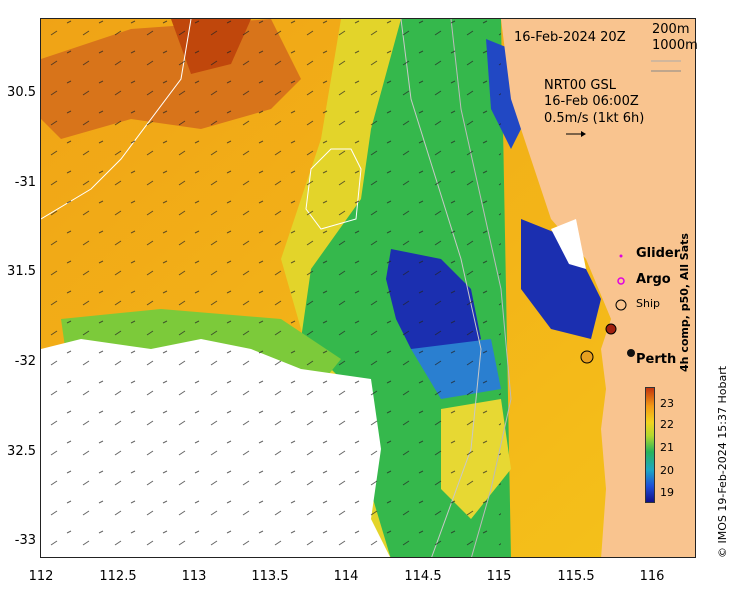 The width and height of the screenshot is (740, 592). Describe the element at coordinates (270, 576) in the screenshot. I see `x-tick: 113.5` at that location.